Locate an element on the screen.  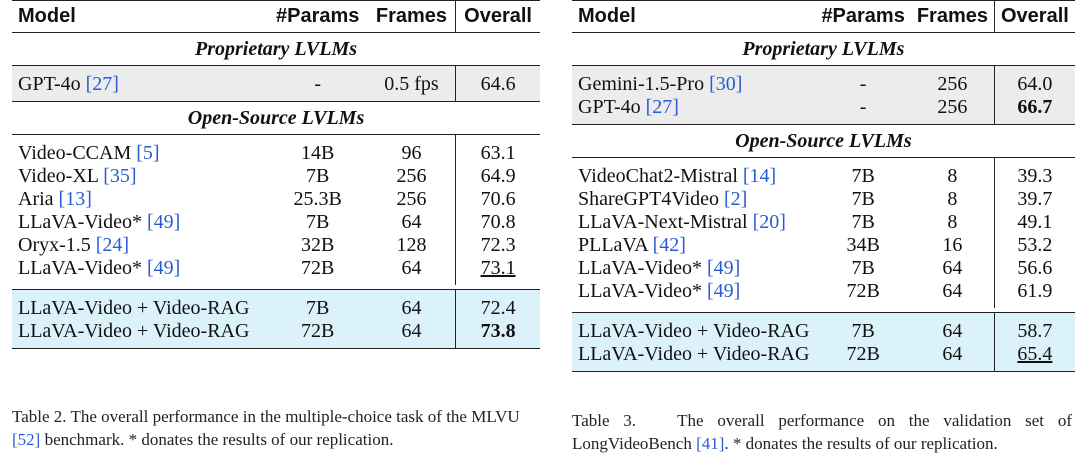
overall-cell: 63.1 is located at coordinates (497, 149).